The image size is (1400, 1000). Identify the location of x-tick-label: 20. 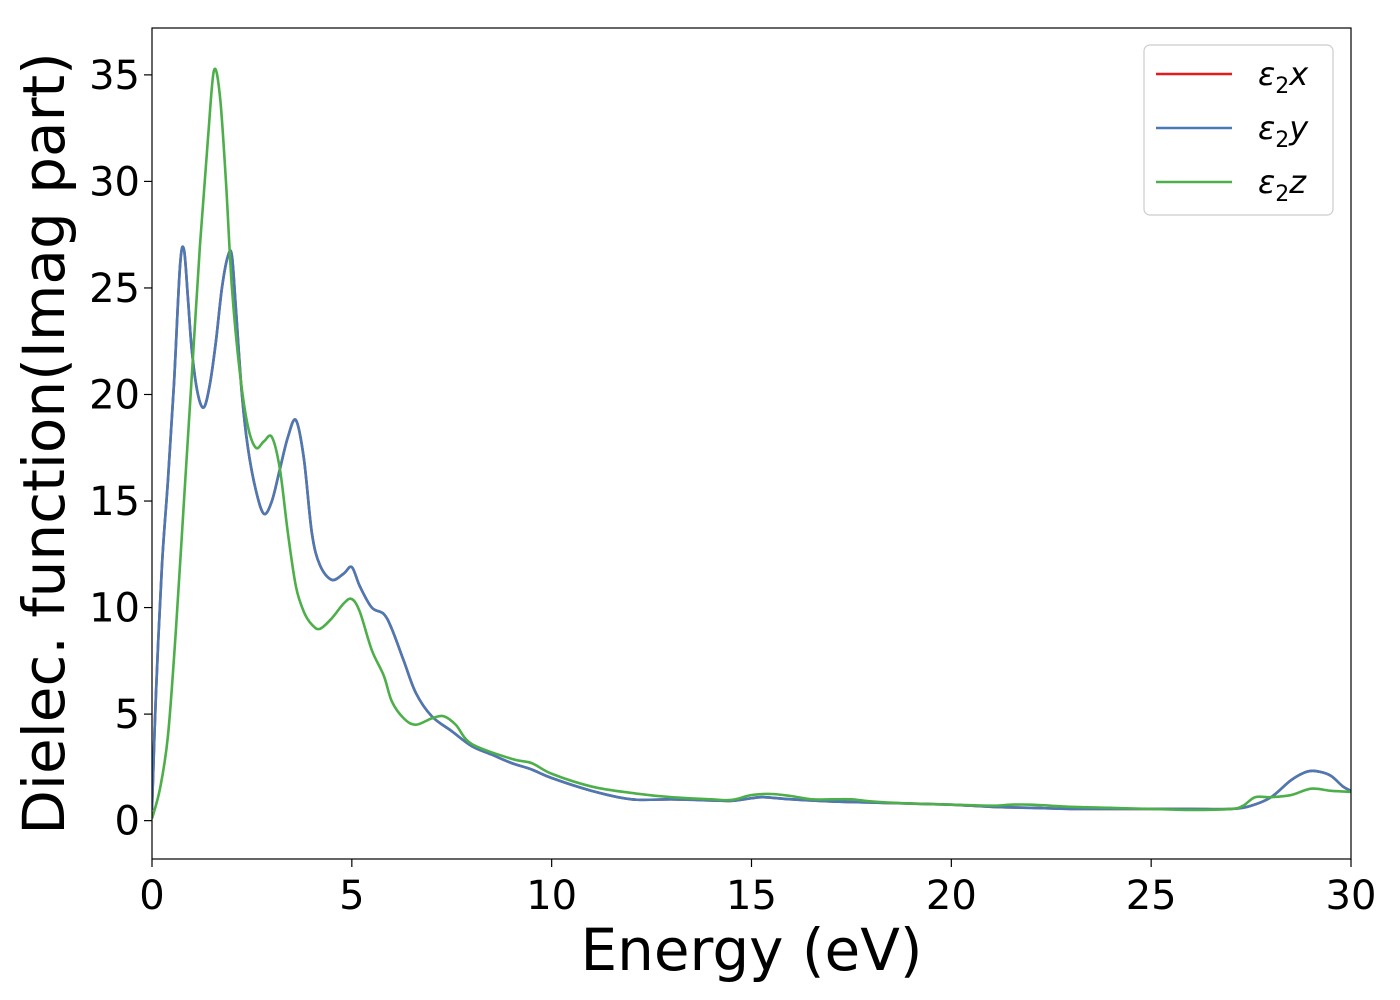
(951, 896).